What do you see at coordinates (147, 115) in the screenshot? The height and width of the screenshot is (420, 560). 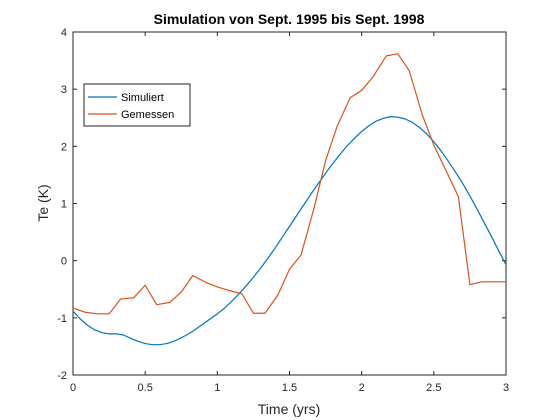 I see `legend-label-gemessen: Gemessen` at bounding box center [147, 115].